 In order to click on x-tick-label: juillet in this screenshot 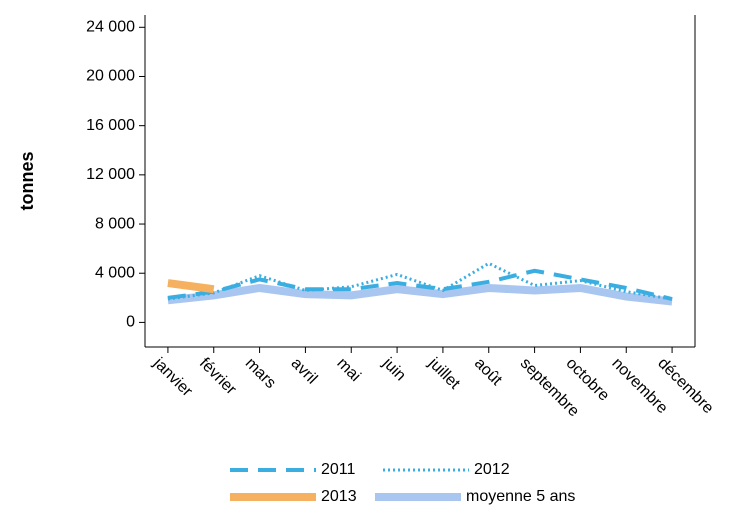, I will do `click(443, 373)`.